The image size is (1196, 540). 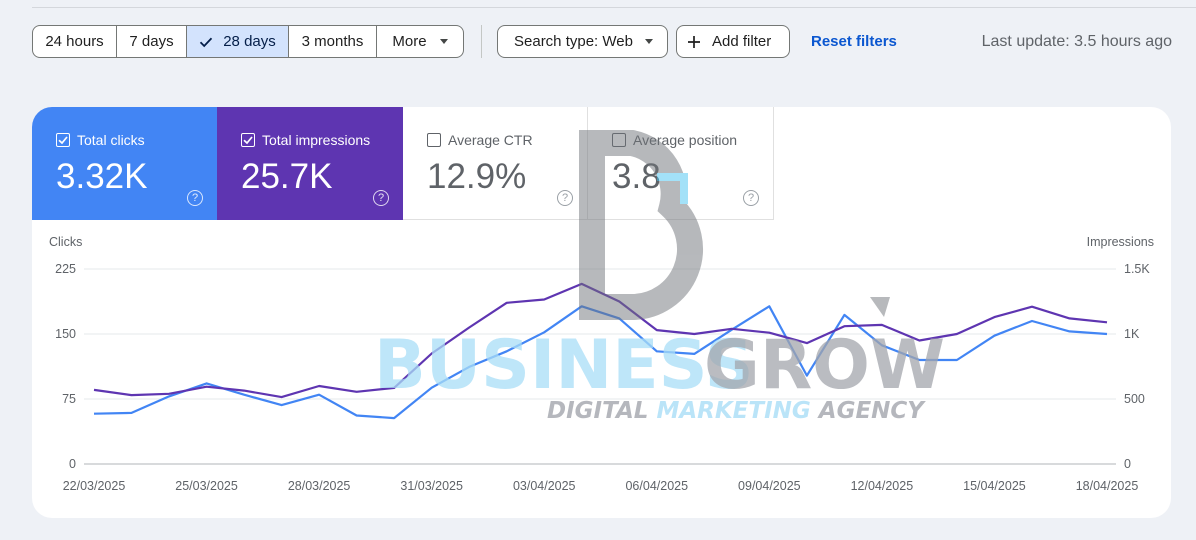 What do you see at coordinates (1076, 41) in the screenshot?
I see `last-update-text: Last update: 3.5 hours ago` at bounding box center [1076, 41].